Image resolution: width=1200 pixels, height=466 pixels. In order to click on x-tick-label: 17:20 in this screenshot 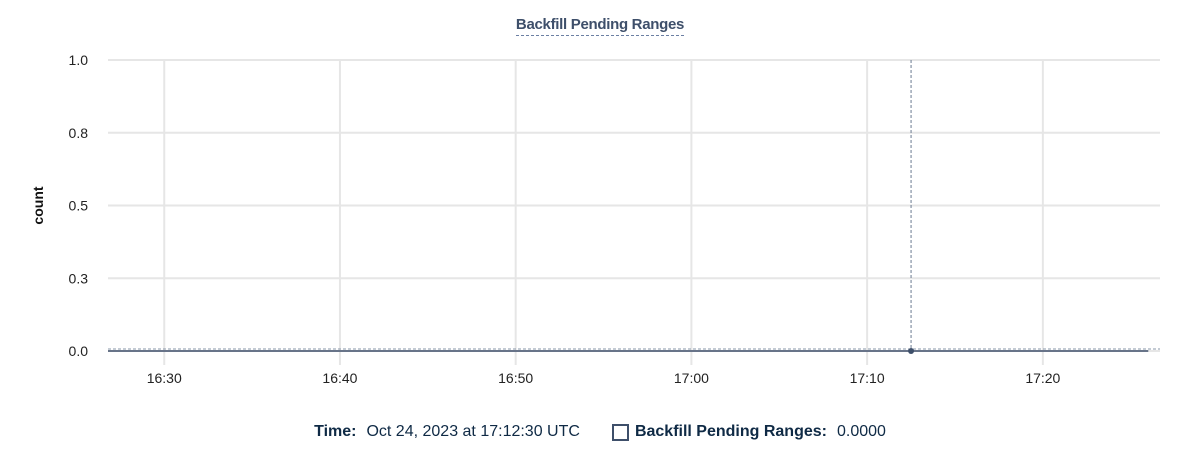, I will do `click(1042, 378)`.